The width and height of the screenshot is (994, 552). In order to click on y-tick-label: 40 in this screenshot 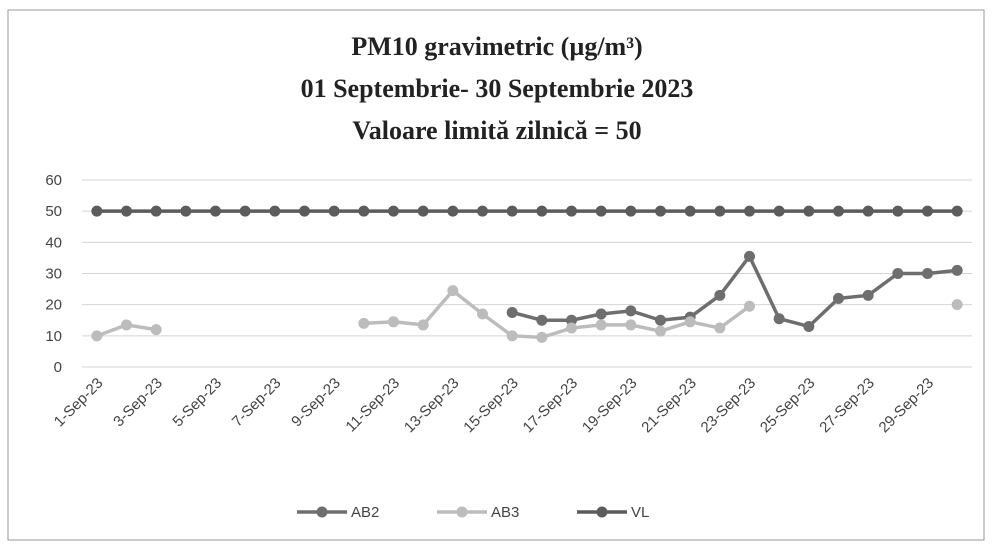, I will do `click(53, 242)`.